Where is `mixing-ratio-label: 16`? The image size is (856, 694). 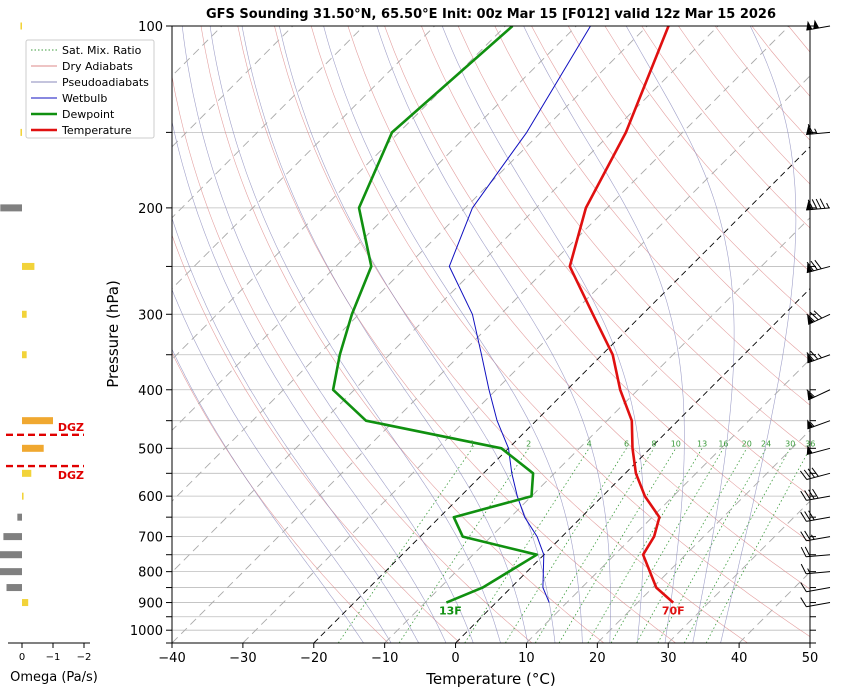 mixing-ratio-label: 16 is located at coordinates (723, 443).